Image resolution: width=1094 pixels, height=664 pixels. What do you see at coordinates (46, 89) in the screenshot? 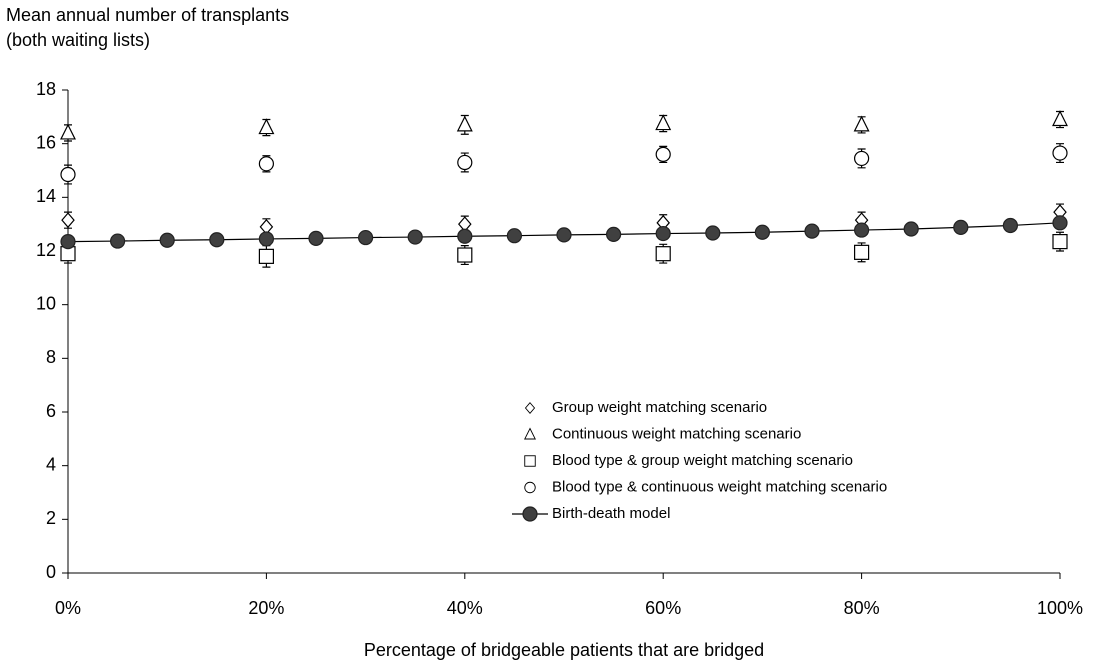
I see `y-tick-label: 18` at bounding box center [46, 89].